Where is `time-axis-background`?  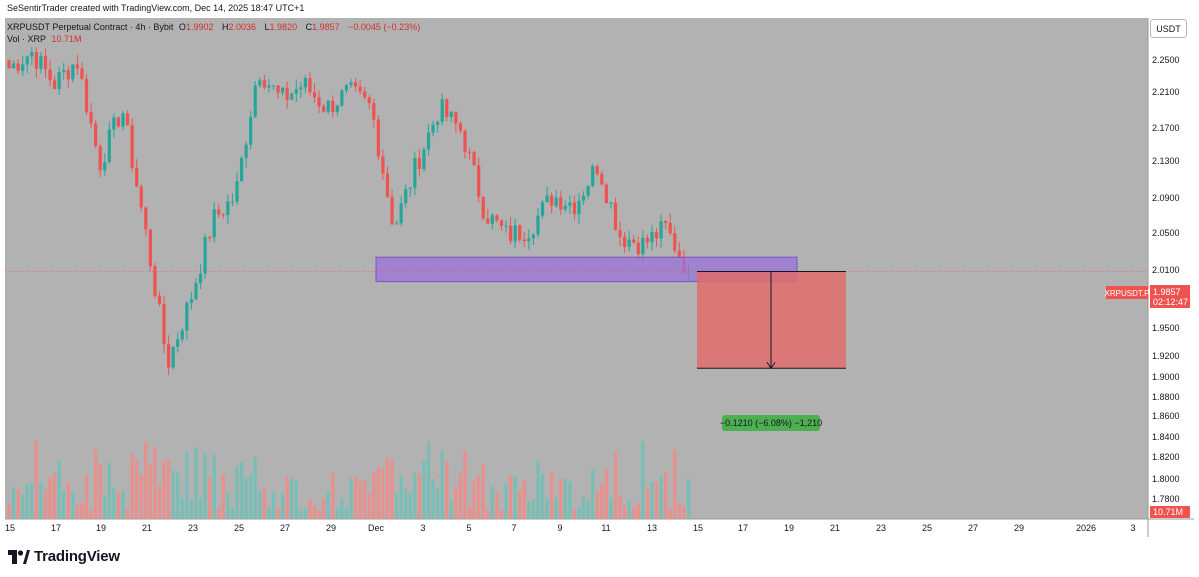 time-axis-background is located at coordinates (599, 528).